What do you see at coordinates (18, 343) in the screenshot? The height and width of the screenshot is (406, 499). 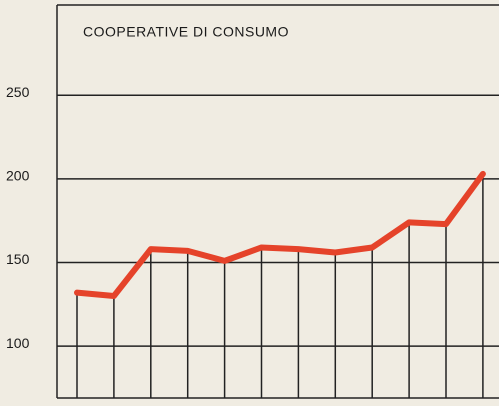 I see `y-tick-label: 100` at bounding box center [18, 343].